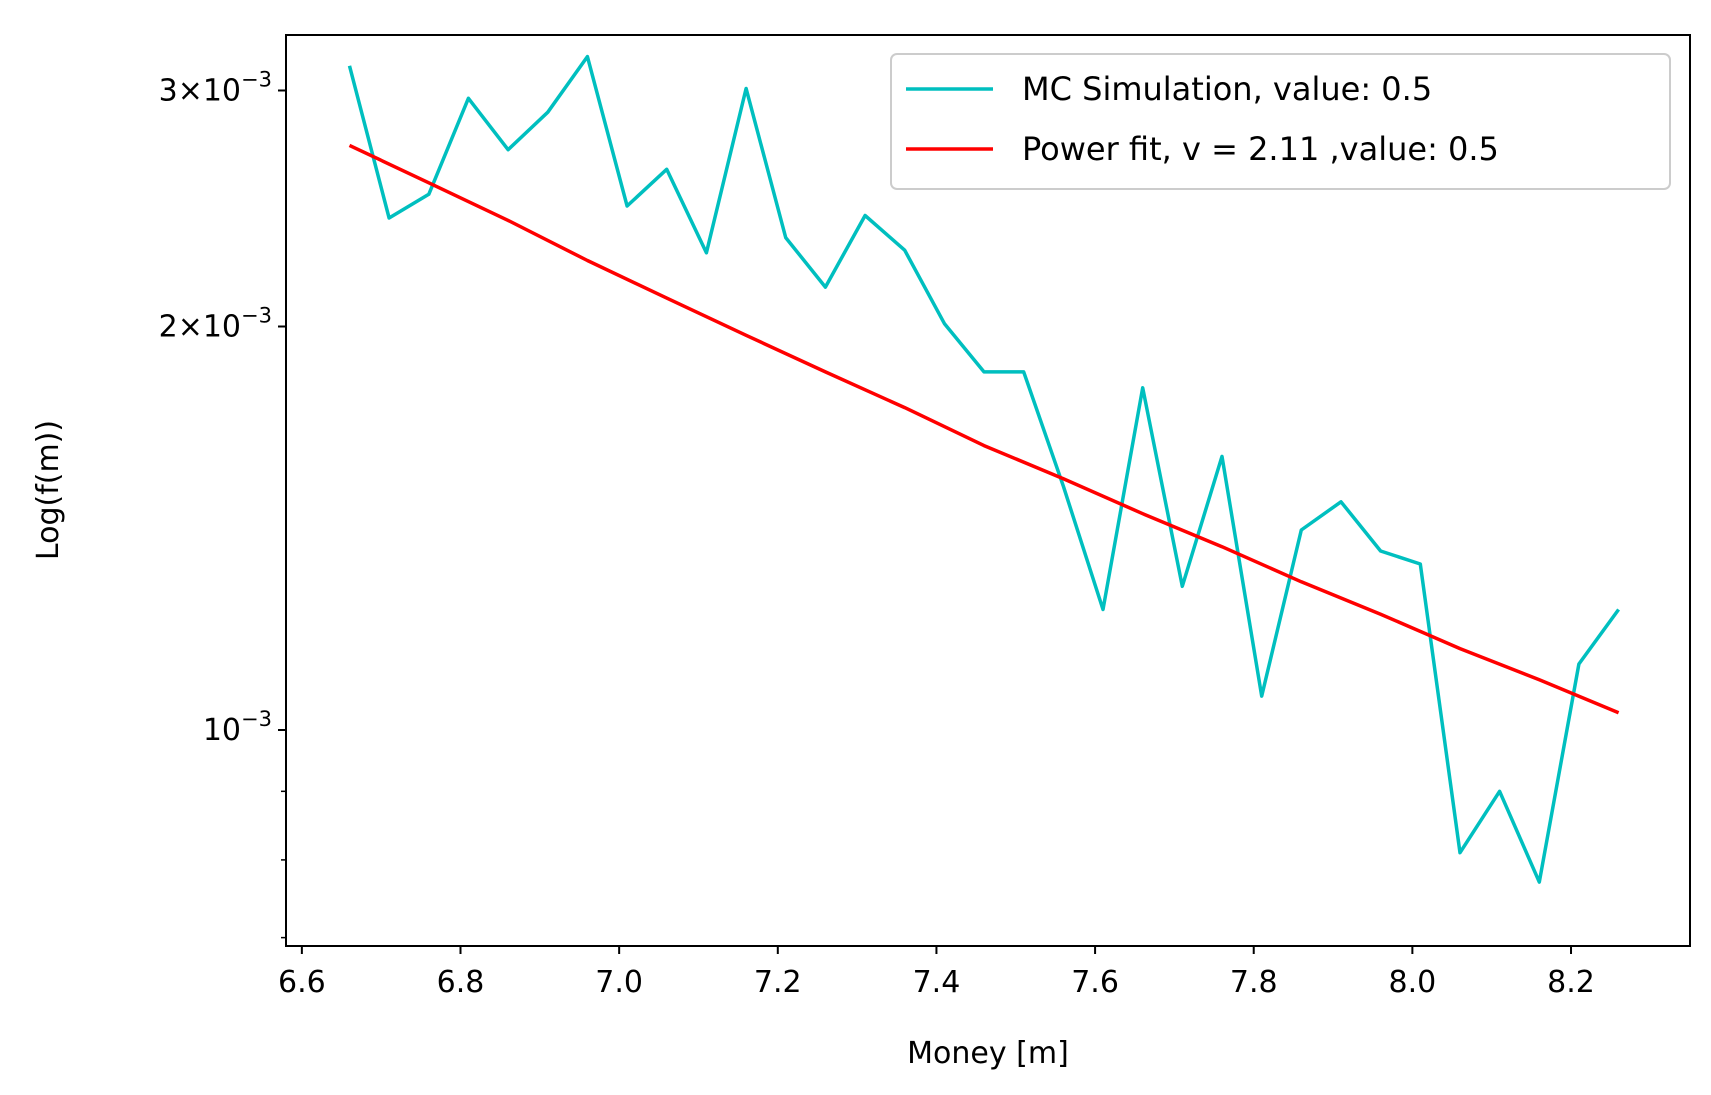  Describe the element at coordinates (1254, 982) in the screenshot. I see `x-tick-label: 7.8` at that location.